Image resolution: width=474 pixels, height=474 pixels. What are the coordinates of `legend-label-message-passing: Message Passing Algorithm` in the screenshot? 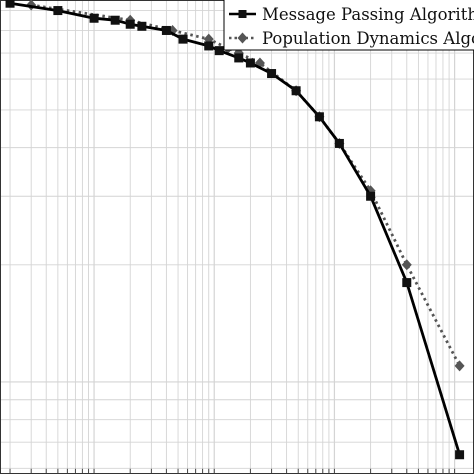 It's located at (368, 14).